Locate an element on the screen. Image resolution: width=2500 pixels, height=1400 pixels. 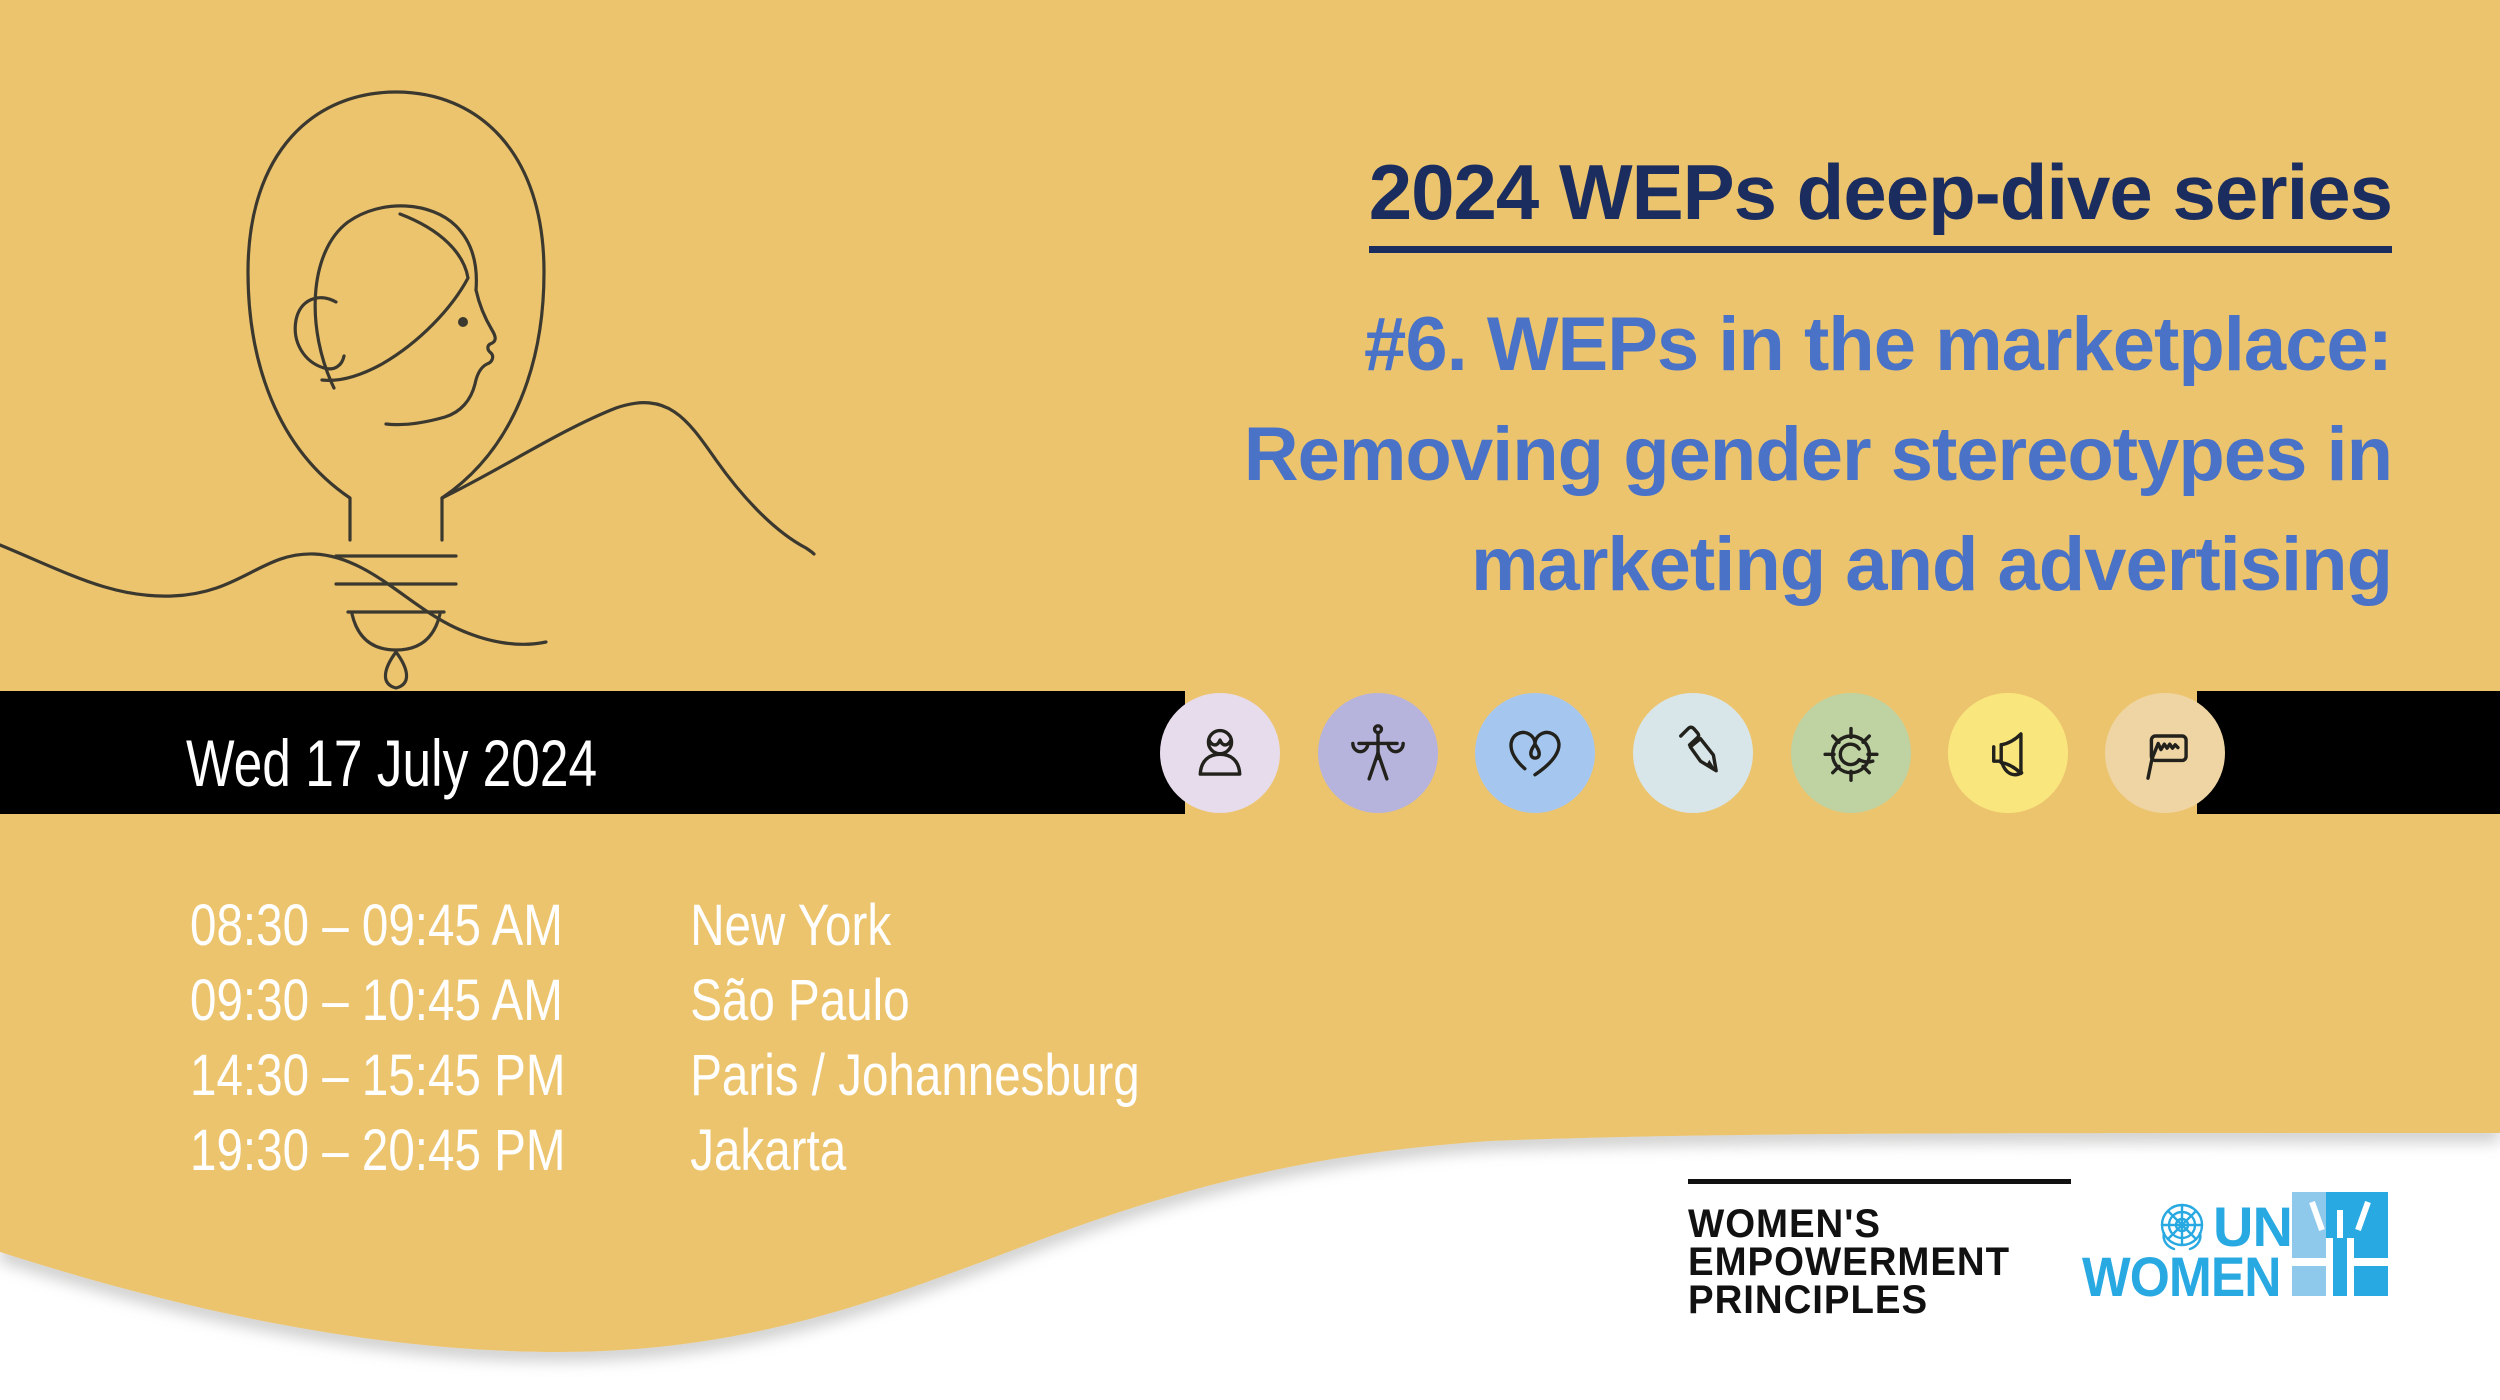
weps-logo-line-1: WOMEN'S is located at coordinates (1784, 1224).